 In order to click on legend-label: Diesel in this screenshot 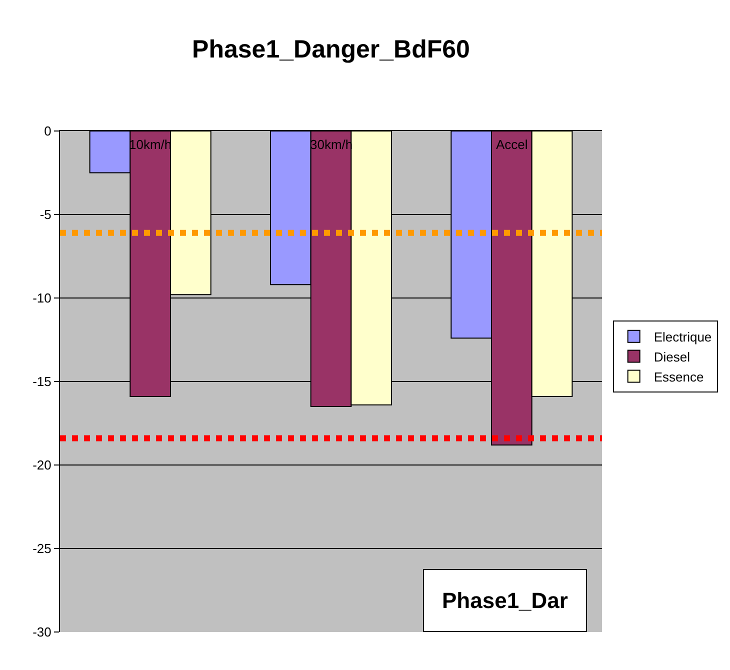, I will do `click(672, 356)`.